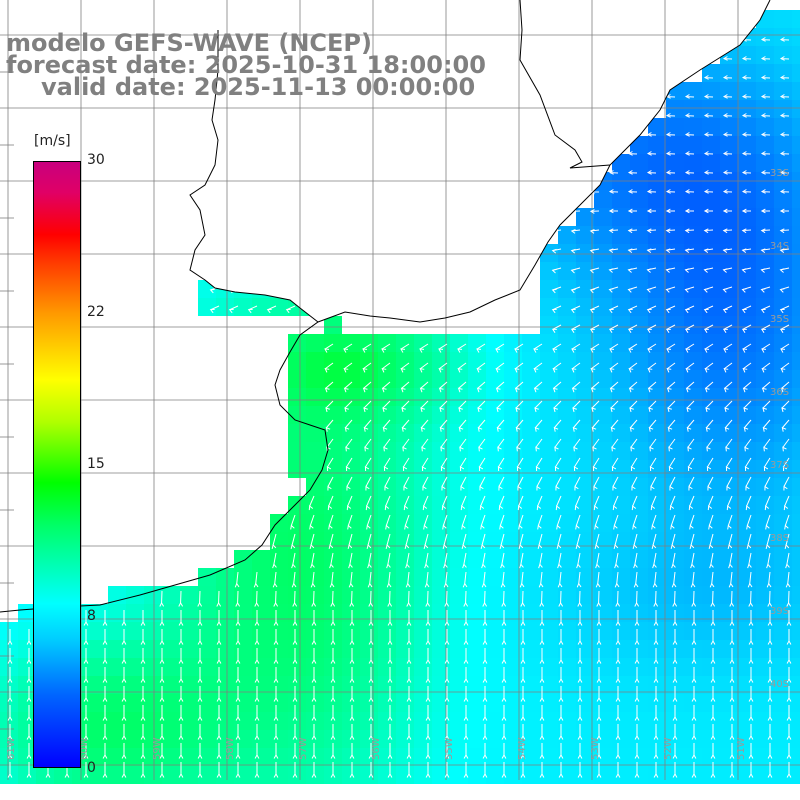 The width and height of the screenshot is (800, 800). Describe the element at coordinates (57, 464) in the screenshot. I see `colorbar` at that location.